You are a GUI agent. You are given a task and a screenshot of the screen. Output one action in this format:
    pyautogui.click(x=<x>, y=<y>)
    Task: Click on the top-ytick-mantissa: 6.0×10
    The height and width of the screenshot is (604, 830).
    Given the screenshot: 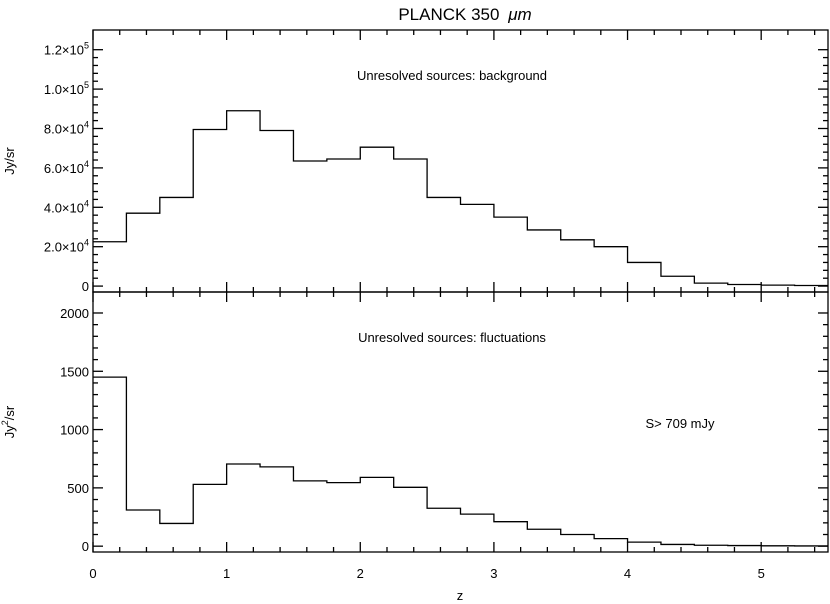 What is the action you would take?
    pyautogui.click(x=64, y=168)
    